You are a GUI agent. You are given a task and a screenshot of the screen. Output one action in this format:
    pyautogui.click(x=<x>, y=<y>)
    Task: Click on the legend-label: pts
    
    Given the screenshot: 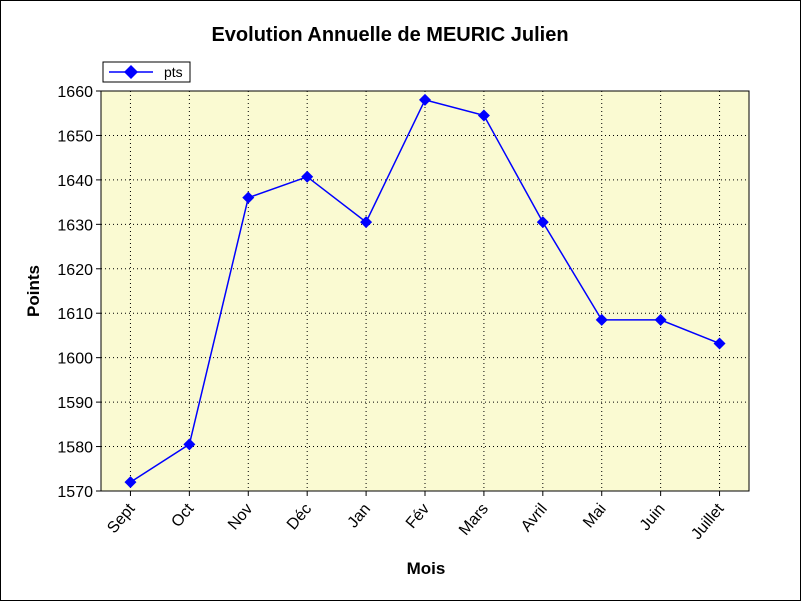 What is the action you would take?
    pyautogui.click(x=173, y=72)
    